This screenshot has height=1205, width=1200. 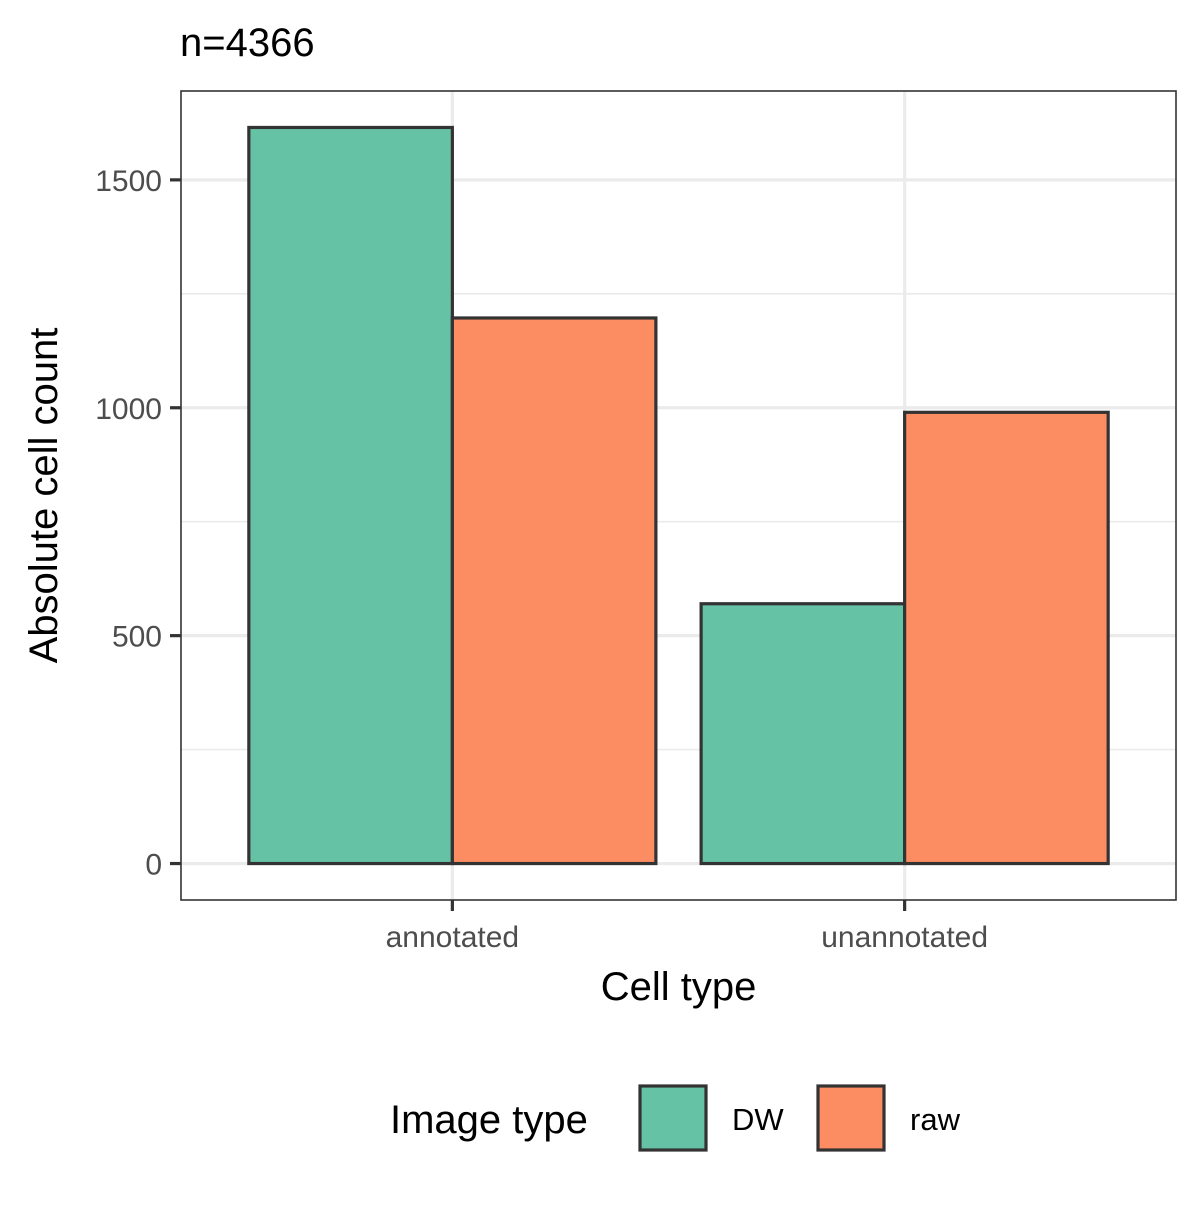 I want to click on x-axis: annotated unannotated, so click(x=687, y=927).